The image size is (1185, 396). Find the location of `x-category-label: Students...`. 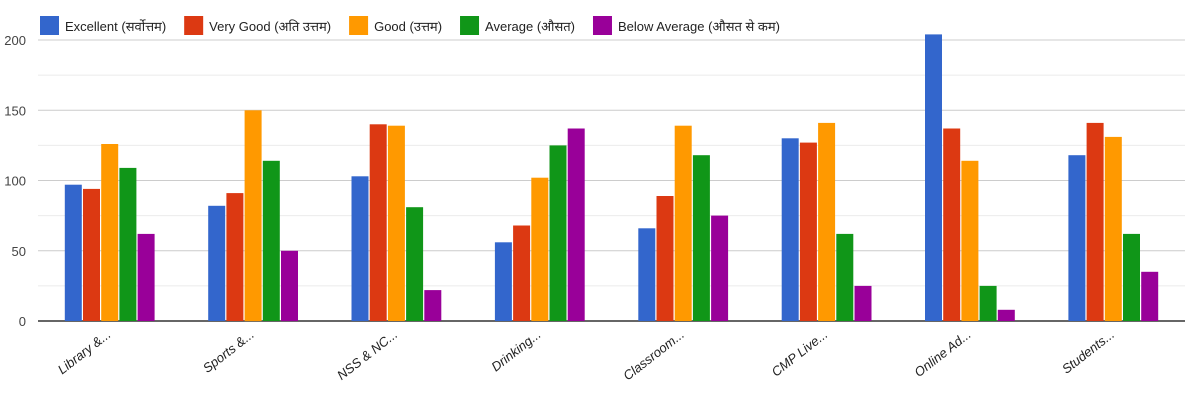

x-category-label: Students... is located at coordinates (1088, 352).